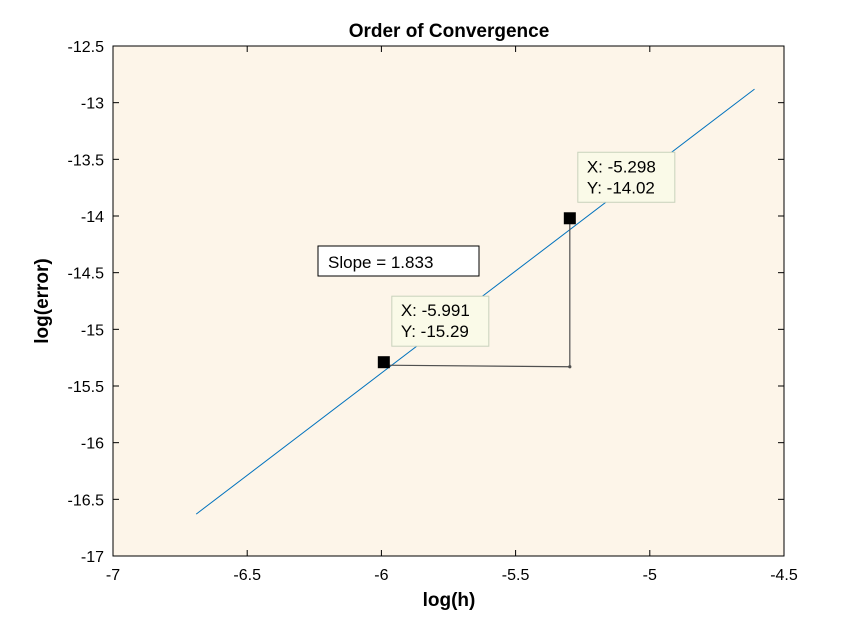 Image resolution: width=866 pixels, height=631 pixels. Describe the element at coordinates (247, 575) in the screenshot. I see `x-tick-label-1: -6.5` at that location.